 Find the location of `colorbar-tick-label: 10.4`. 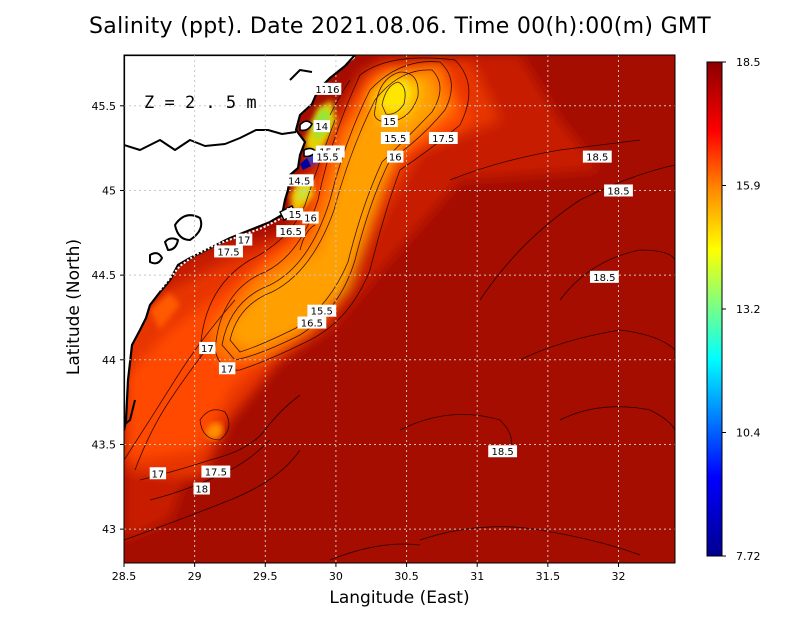

colorbar-tick-label: 10.4 is located at coordinates (748, 433).